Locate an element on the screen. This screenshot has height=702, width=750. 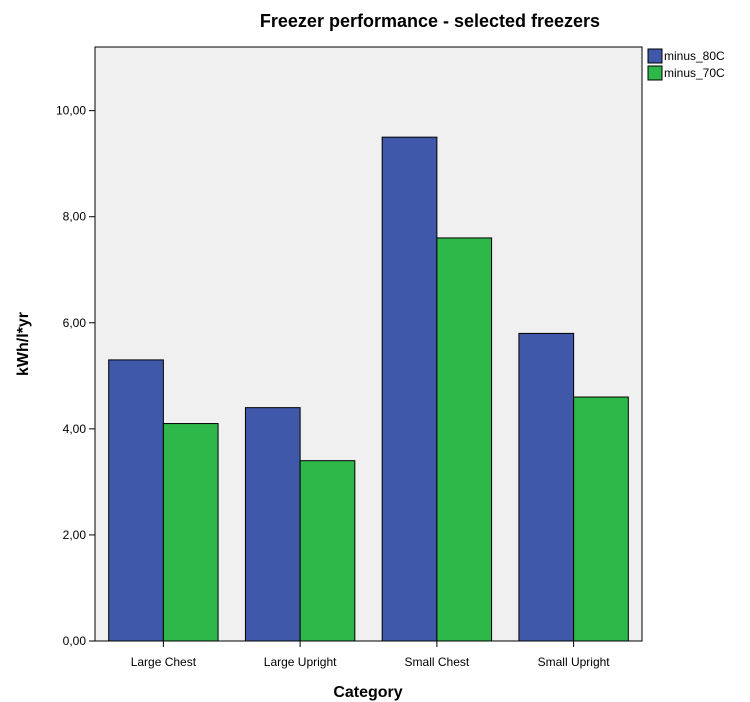
bar-minus_80C-large-upright is located at coordinates (272, 524).